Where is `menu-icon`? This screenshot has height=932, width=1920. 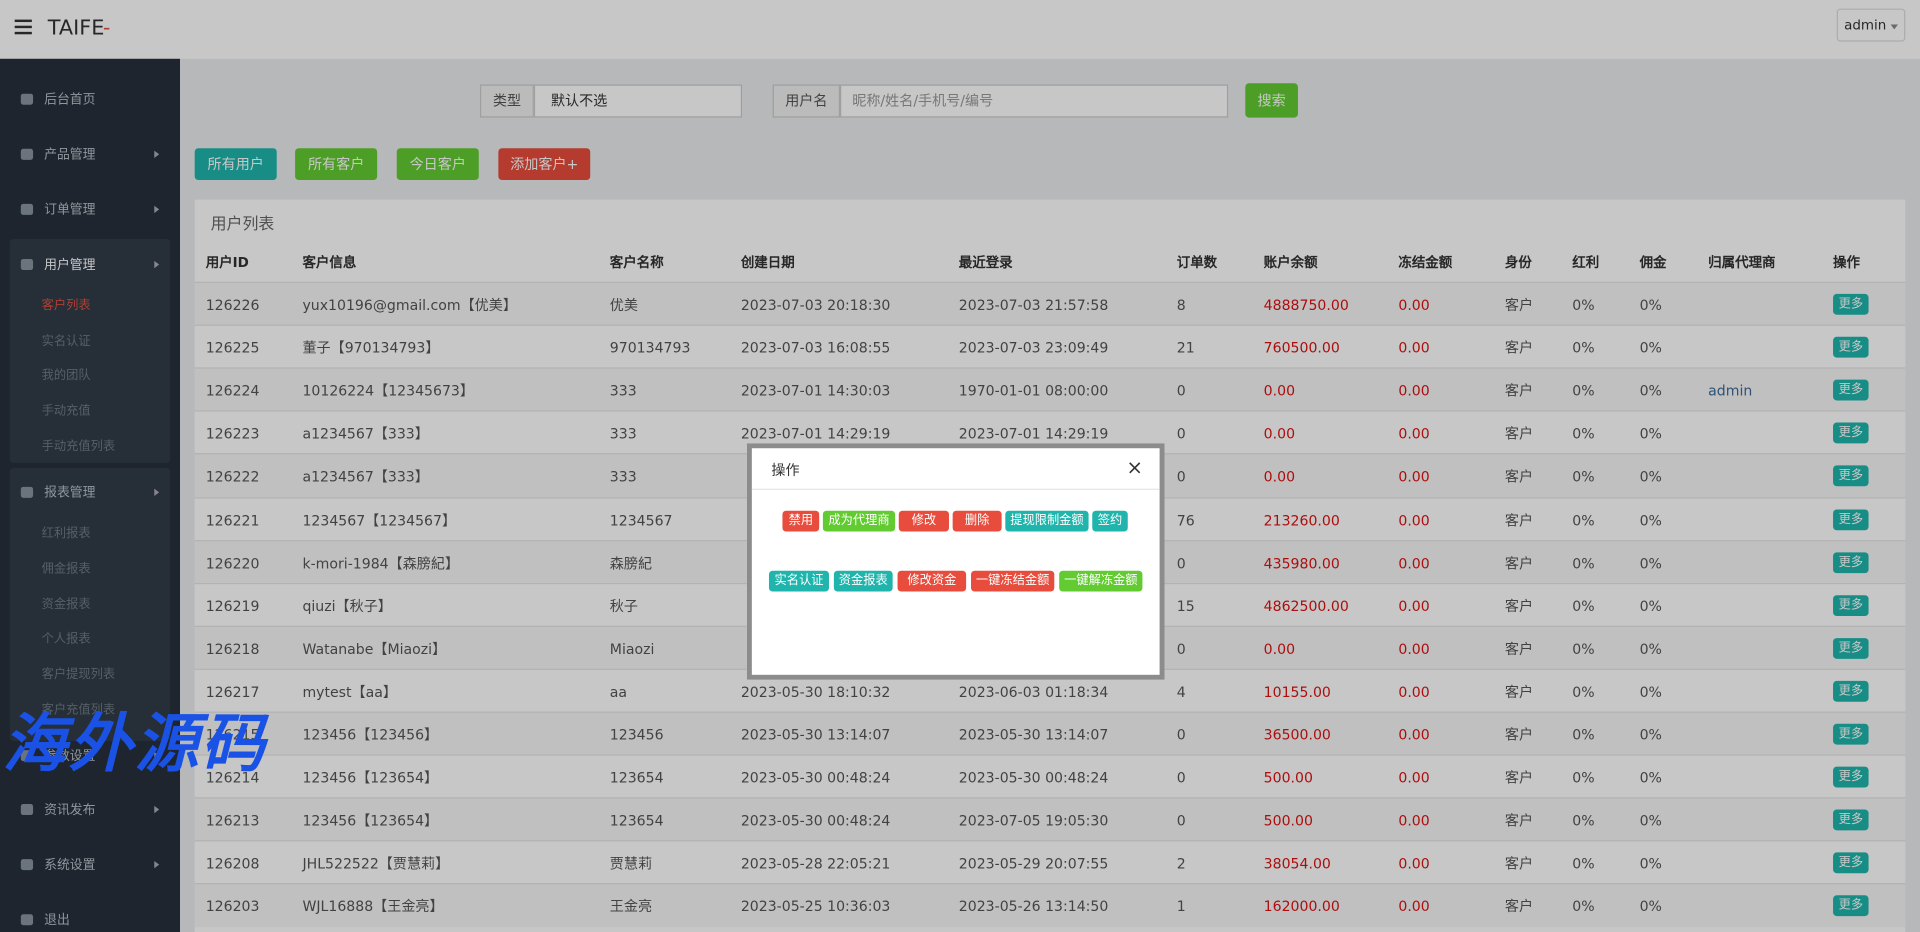 menu-icon is located at coordinates (27, 209).